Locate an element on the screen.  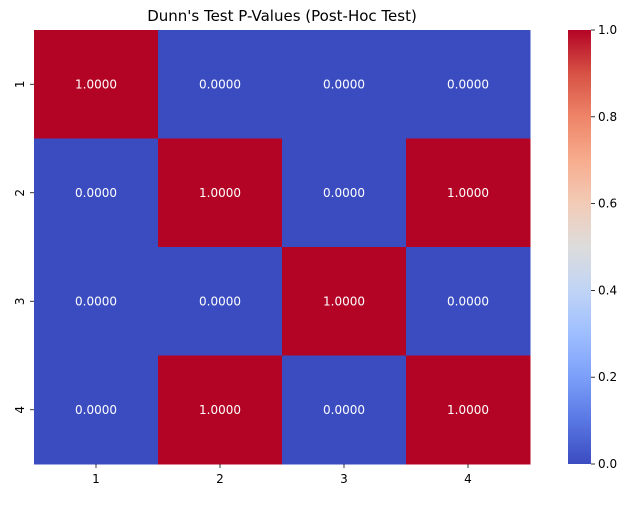
colorbar-tick-label: 0.2 is located at coordinates (607, 377).